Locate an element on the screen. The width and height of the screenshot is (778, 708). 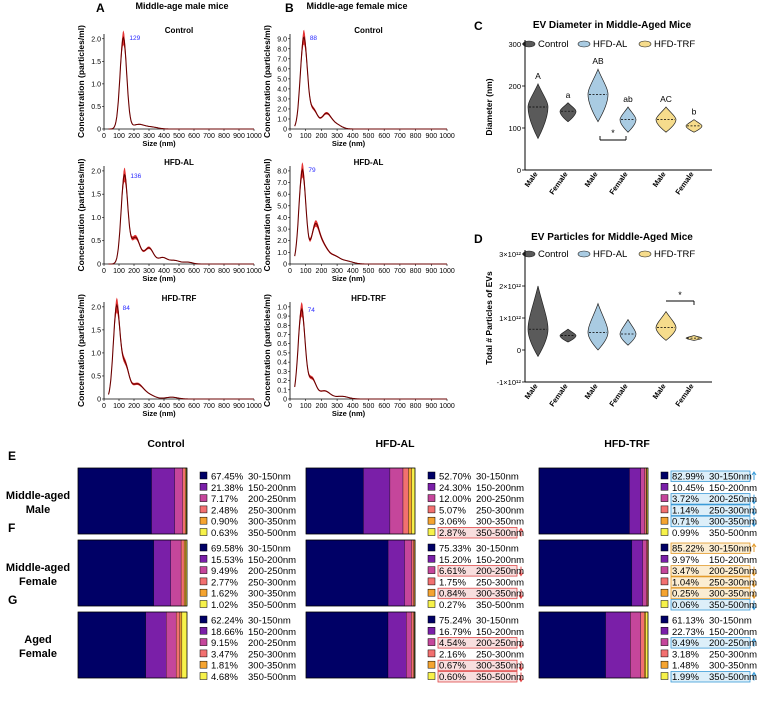
stack-percent: 7.17% is located at coordinates (224, 499).